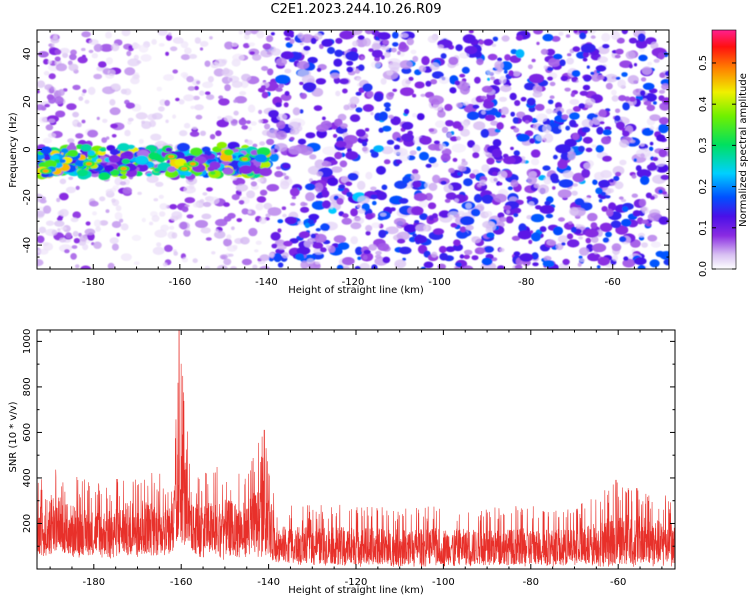 The image size is (750, 600). Describe the element at coordinates (27, 477) in the screenshot. I see `y-tick-label: 400` at that location.